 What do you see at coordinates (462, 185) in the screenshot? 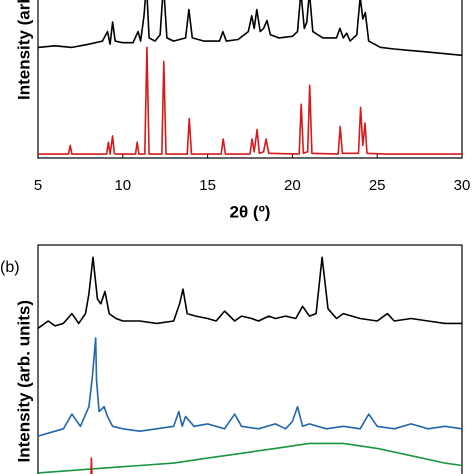
I see `x-tick-label: 30` at bounding box center [462, 185].